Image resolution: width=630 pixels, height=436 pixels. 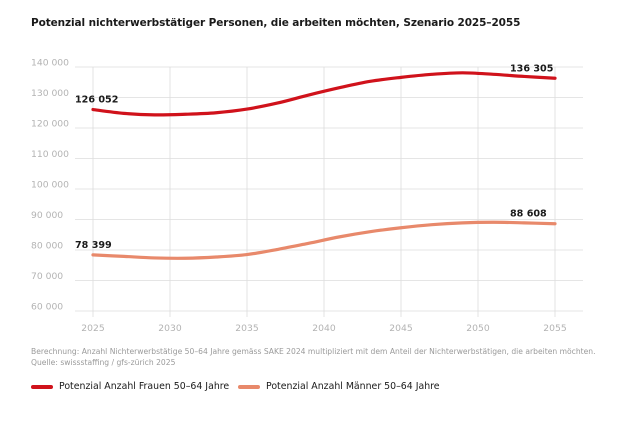 I want to click on y-tick-label: 140 000, so click(x=50, y=63).